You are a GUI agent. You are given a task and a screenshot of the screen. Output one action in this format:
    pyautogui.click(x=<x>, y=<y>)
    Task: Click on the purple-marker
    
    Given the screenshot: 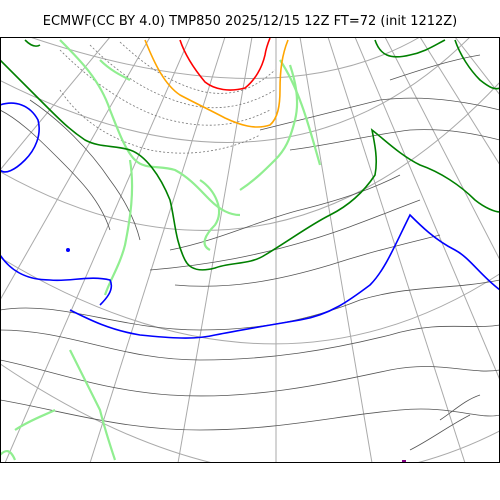 What is the action you would take?
    pyautogui.click(x=404, y=461)
    